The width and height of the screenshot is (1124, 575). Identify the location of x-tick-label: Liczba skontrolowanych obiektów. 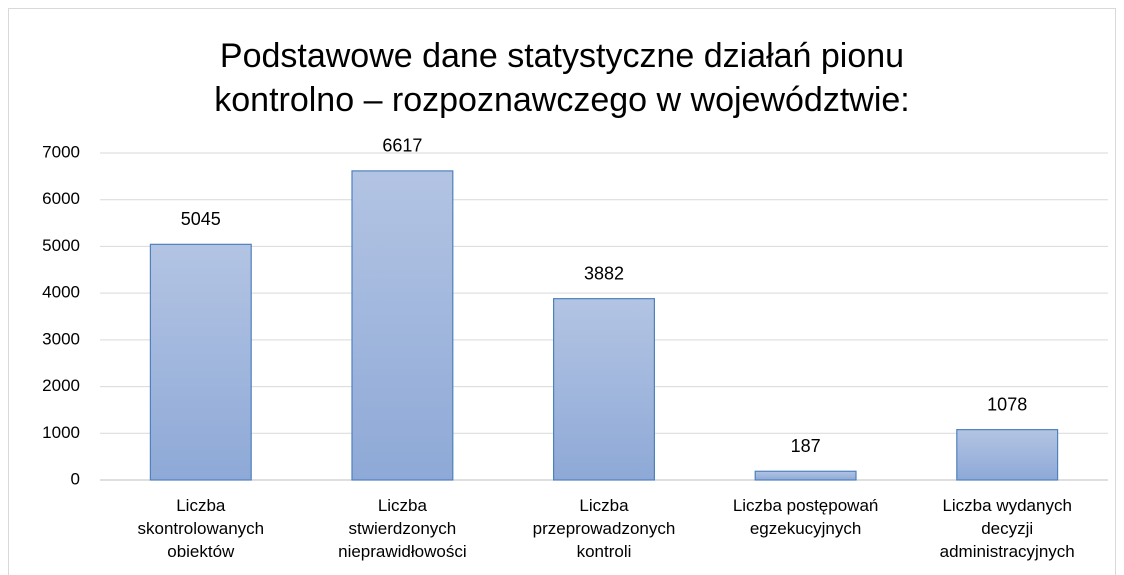
(201, 528).